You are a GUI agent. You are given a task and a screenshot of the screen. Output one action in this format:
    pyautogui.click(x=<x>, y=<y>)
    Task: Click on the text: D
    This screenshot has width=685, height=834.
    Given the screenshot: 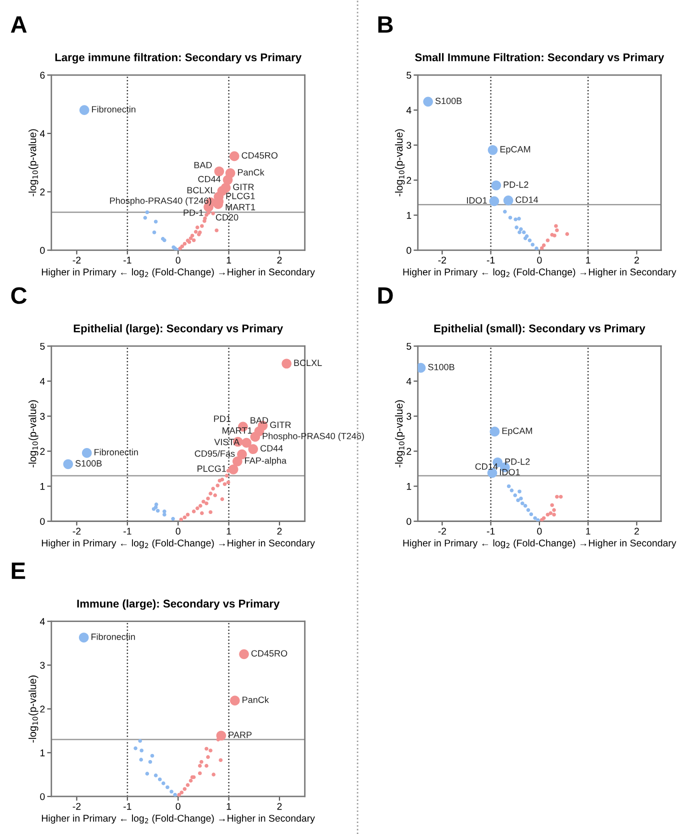 What is the action you would take?
    pyautogui.click(x=385, y=295)
    